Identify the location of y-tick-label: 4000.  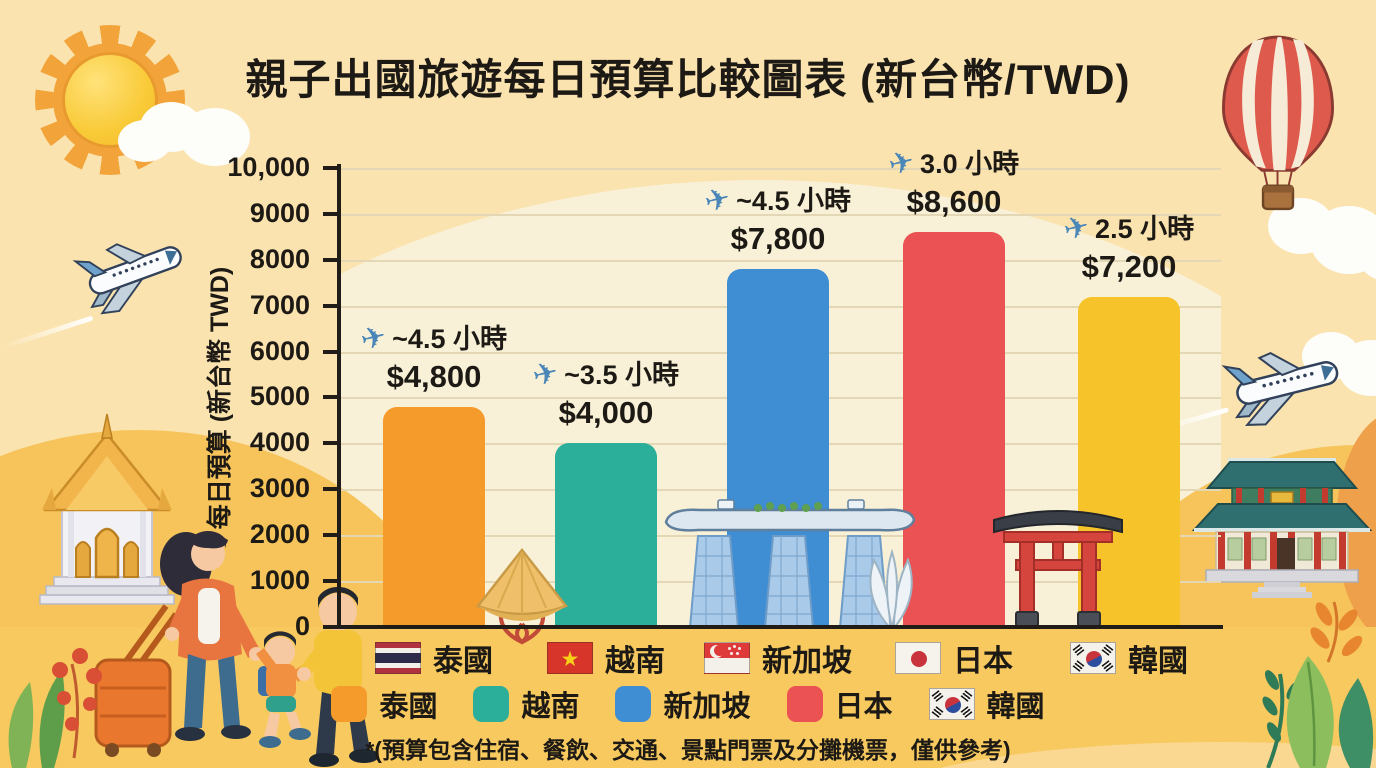
(279, 442).